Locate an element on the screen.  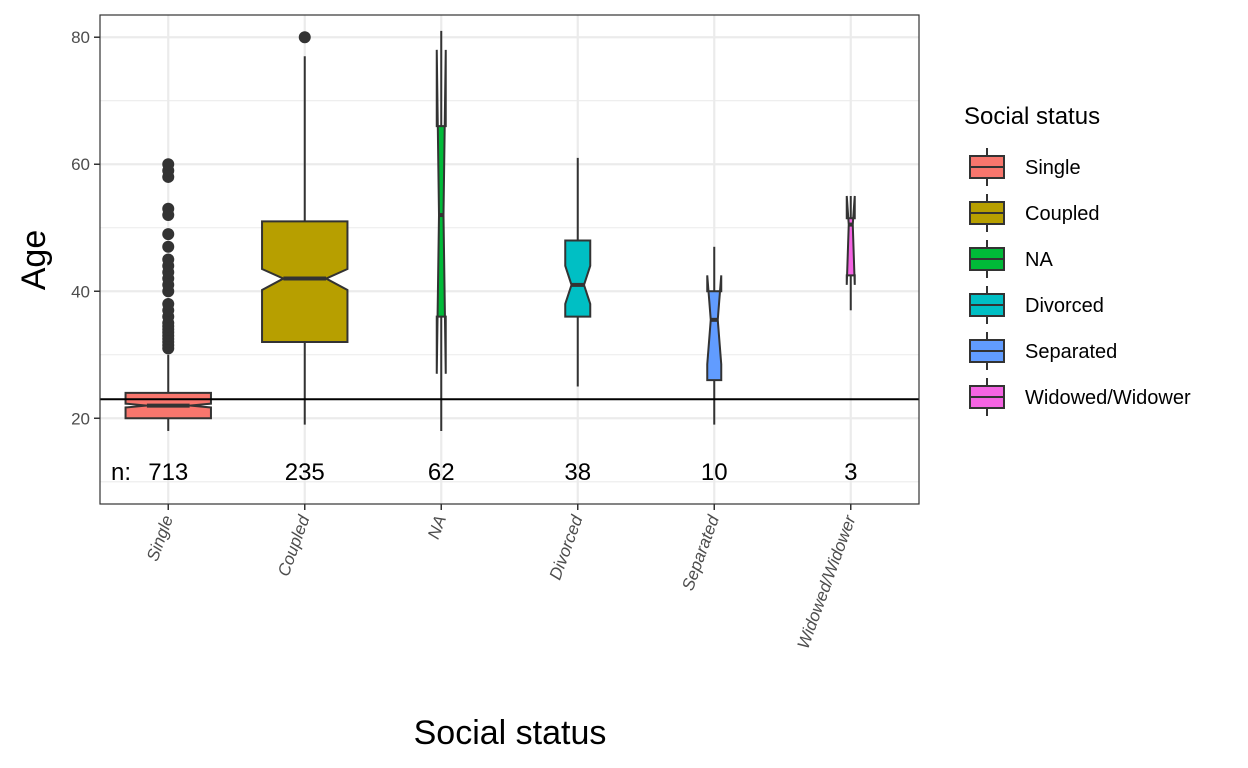
legend-item: Separated is located at coordinates (1043, 351).